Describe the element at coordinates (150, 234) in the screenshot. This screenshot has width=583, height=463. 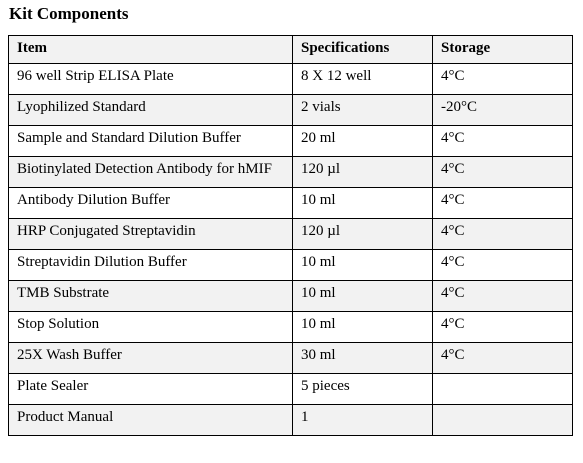
I see `table-cell: HRP Conjugated Streptavidin` at that location.